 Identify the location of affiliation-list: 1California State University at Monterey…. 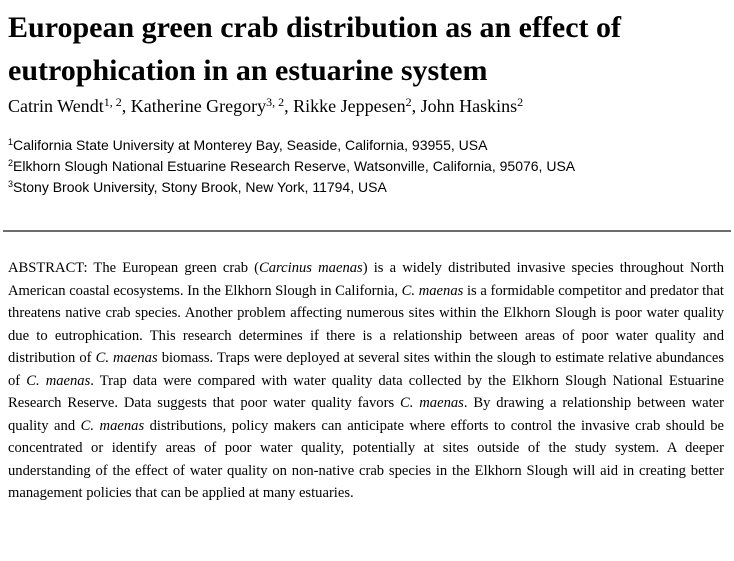
(368, 166).